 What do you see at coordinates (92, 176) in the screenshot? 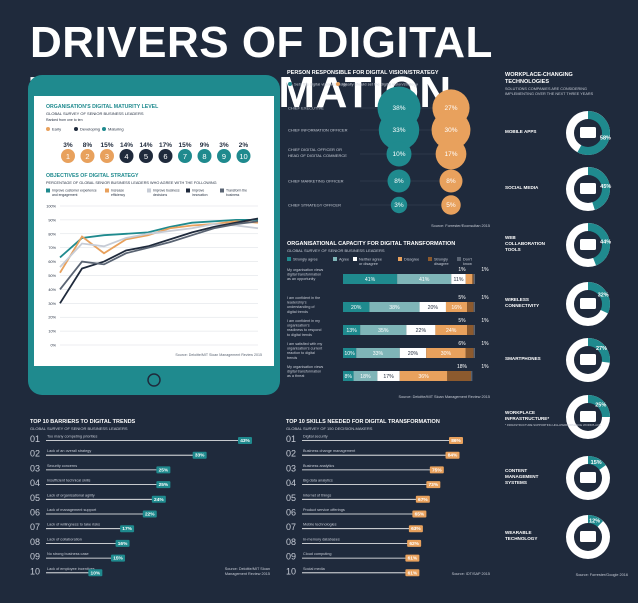
I see `objectives-title: OBJECTIVES OF DIGITAL STRATEGY` at bounding box center [92, 176].